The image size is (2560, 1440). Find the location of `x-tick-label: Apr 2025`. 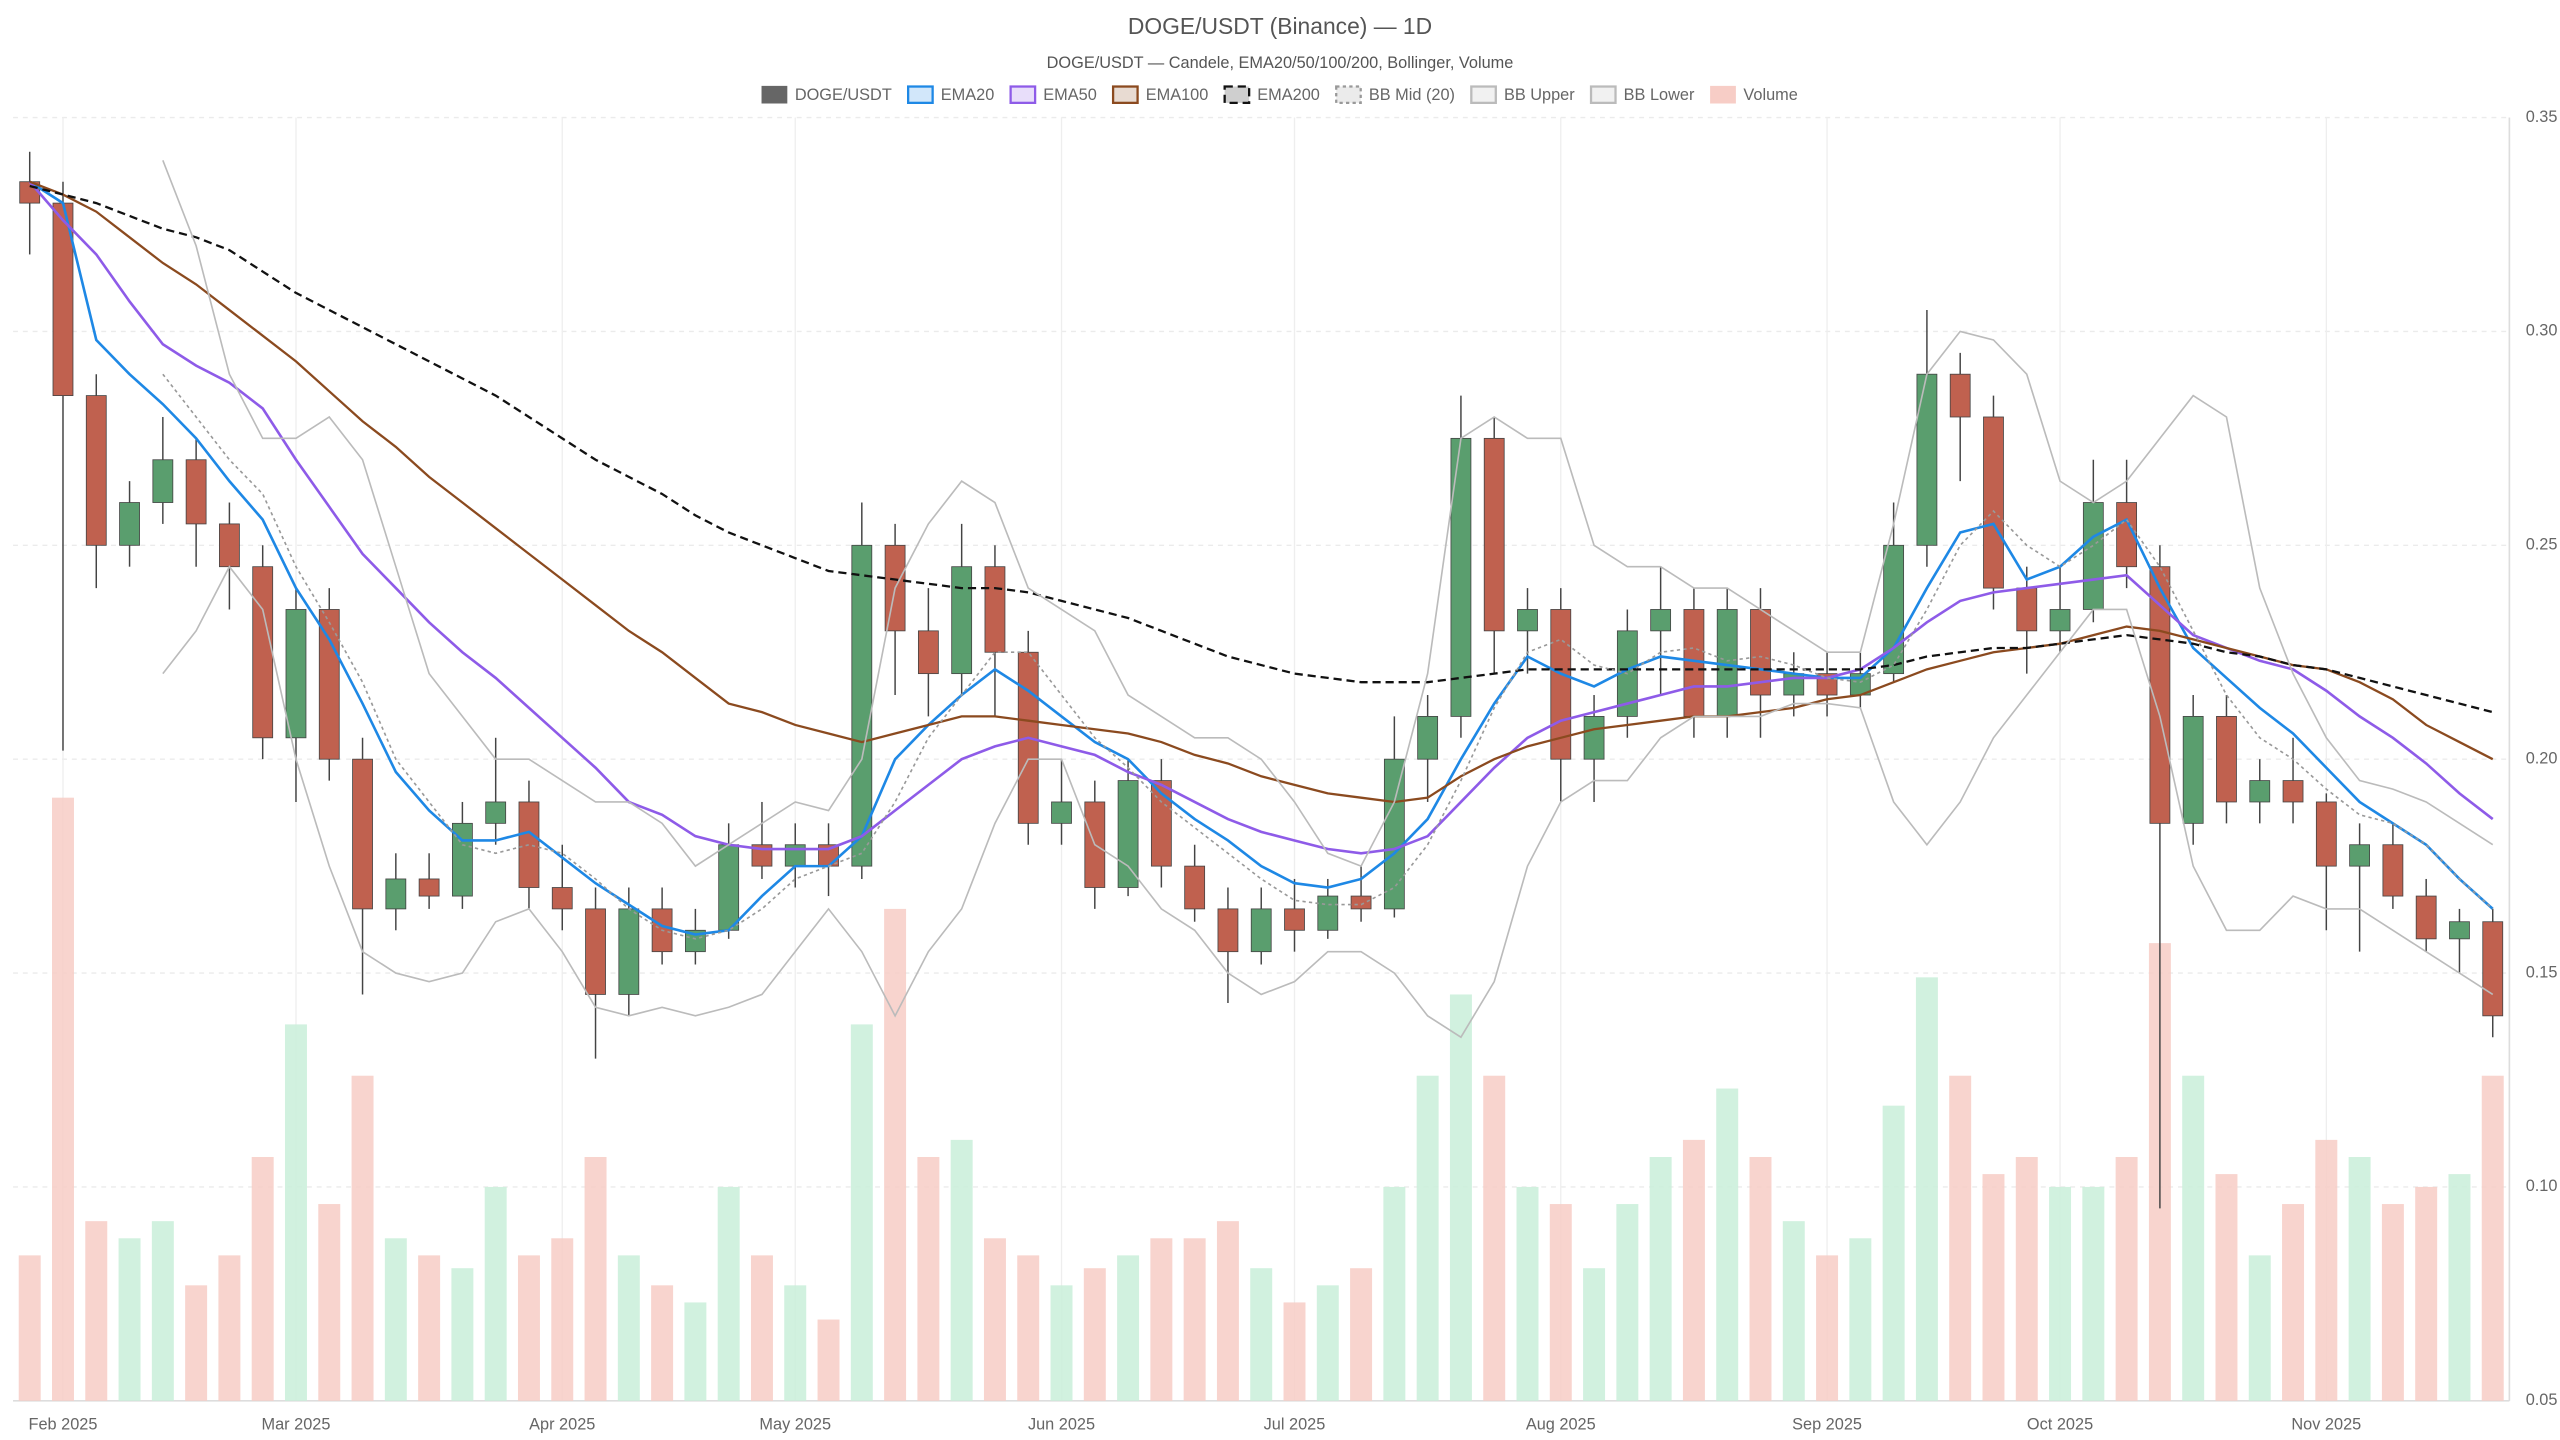

x-tick-label: Apr 2025 is located at coordinates (562, 1425).